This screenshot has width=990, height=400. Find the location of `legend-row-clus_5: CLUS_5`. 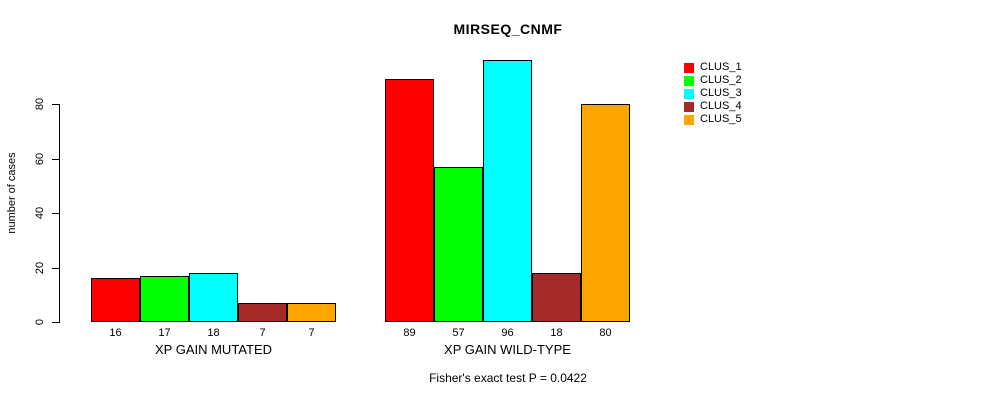

legend-row-clus_5: CLUS_5 is located at coordinates (713, 119).